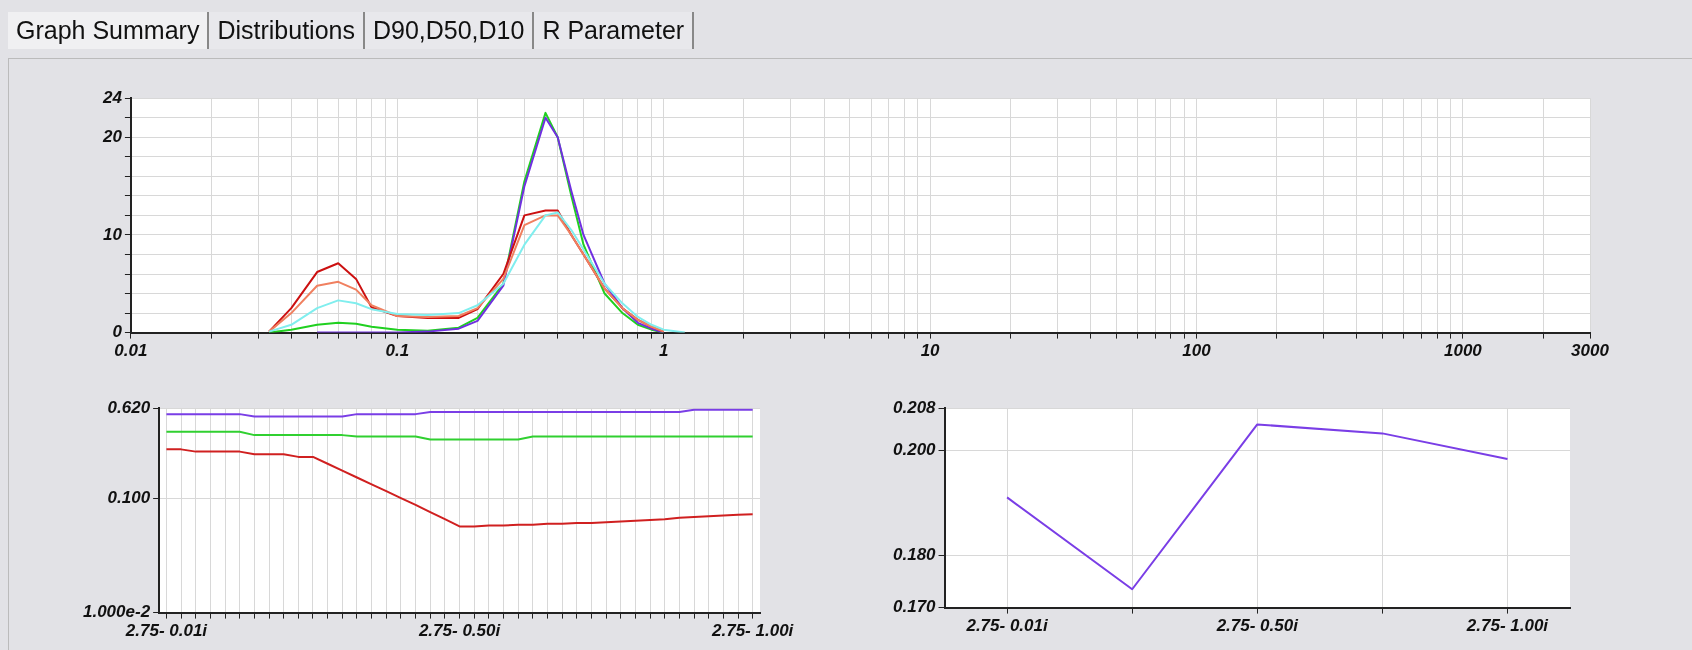 The image size is (1692, 650). What do you see at coordinates (449, 30) in the screenshot?
I see `text: D90,D50,D10` at bounding box center [449, 30].